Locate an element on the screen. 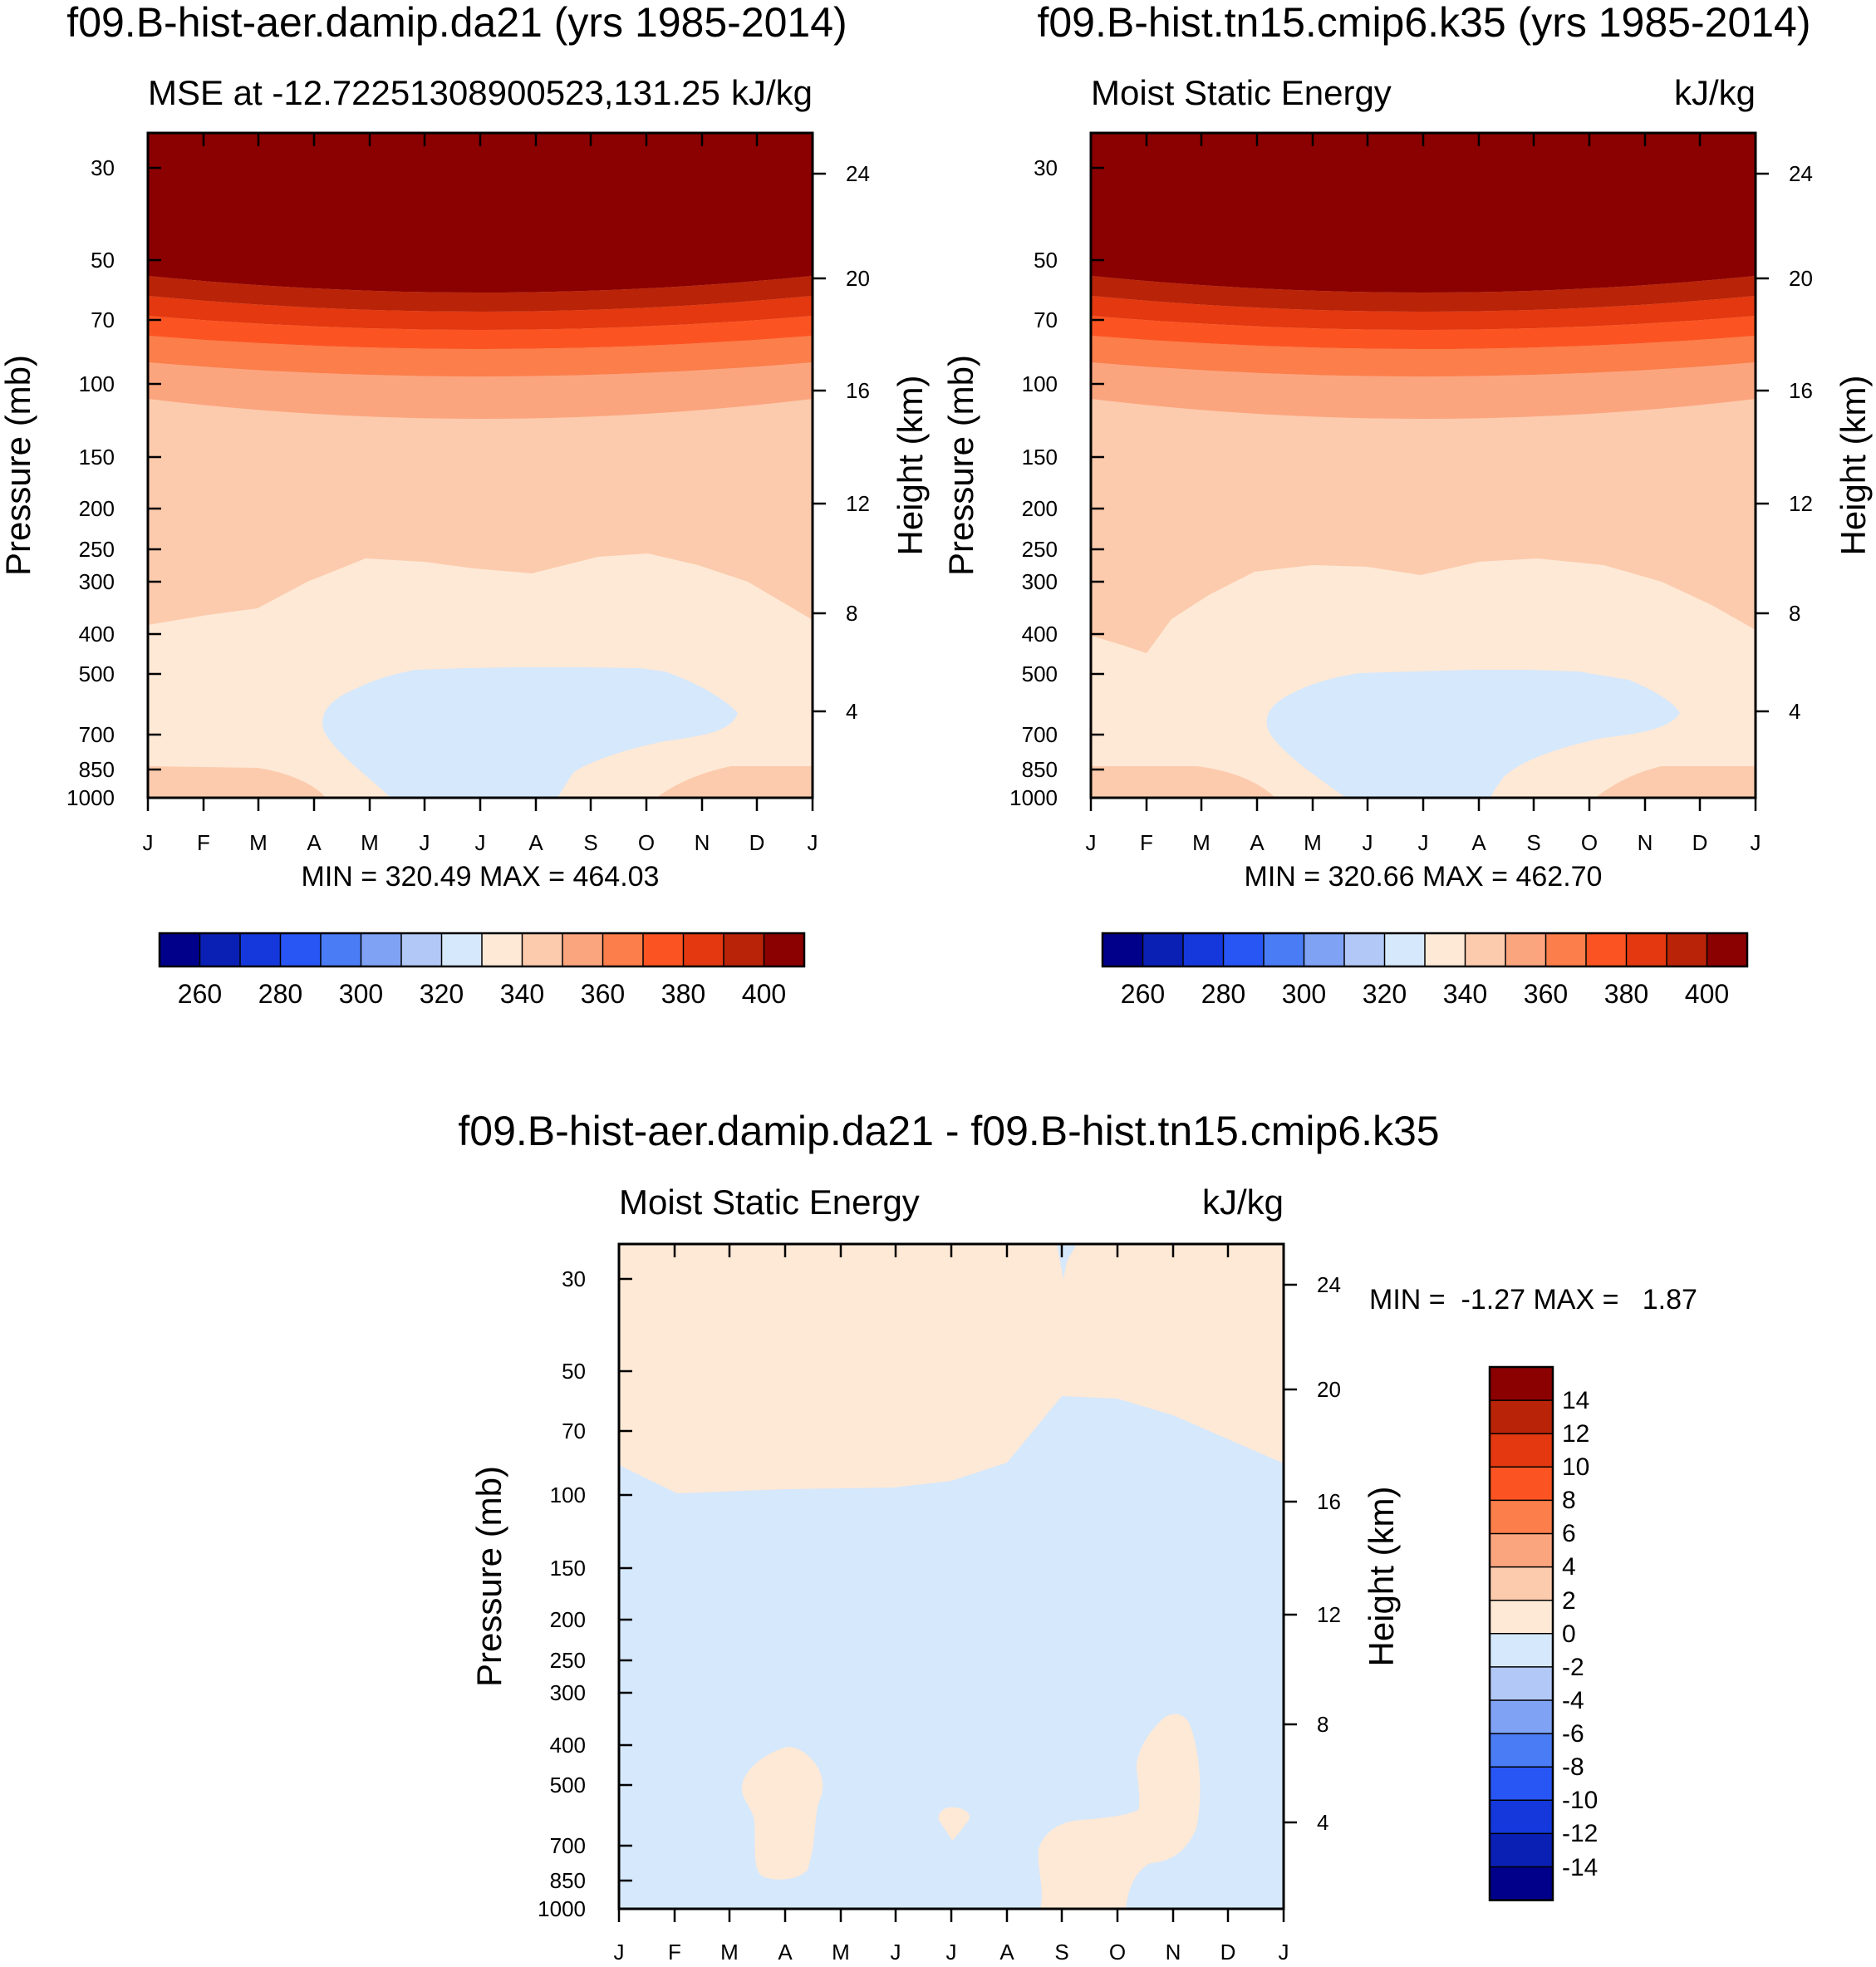 The image size is (1876, 1967). colorbar-frame is located at coordinates (1521, 1633).